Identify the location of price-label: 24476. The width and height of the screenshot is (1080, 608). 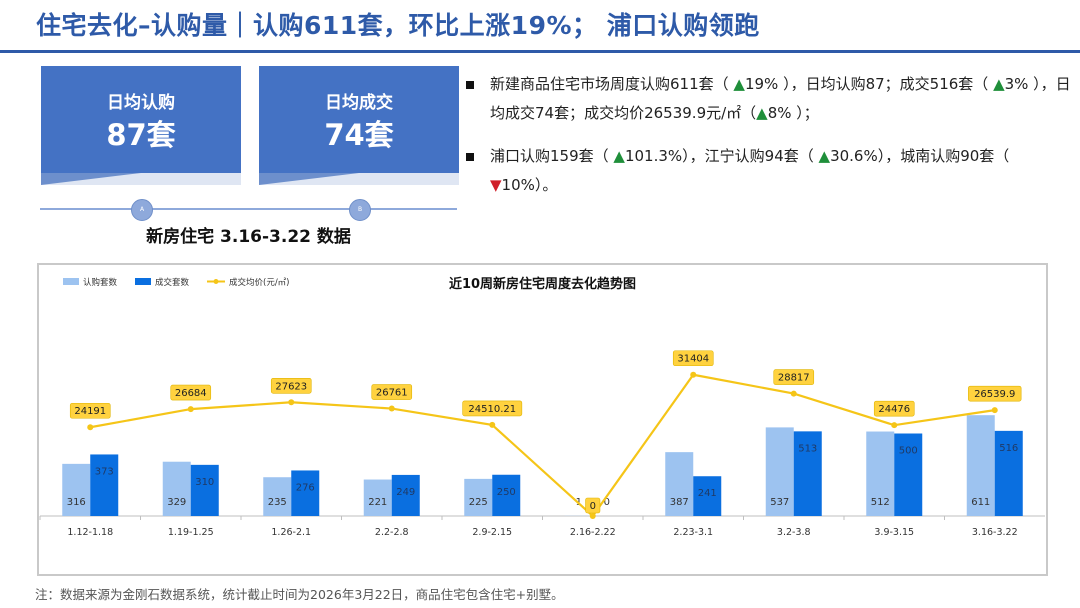
(894, 409).